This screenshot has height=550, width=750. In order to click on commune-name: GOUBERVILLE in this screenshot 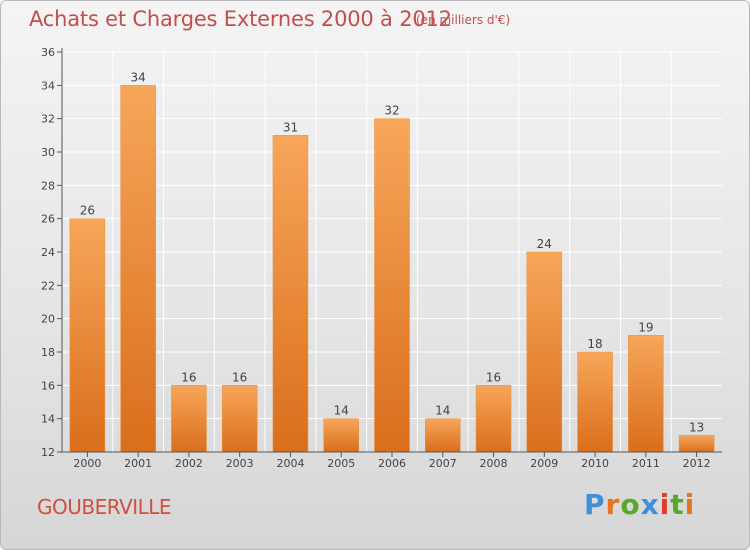, I will do `click(104, 507)`.